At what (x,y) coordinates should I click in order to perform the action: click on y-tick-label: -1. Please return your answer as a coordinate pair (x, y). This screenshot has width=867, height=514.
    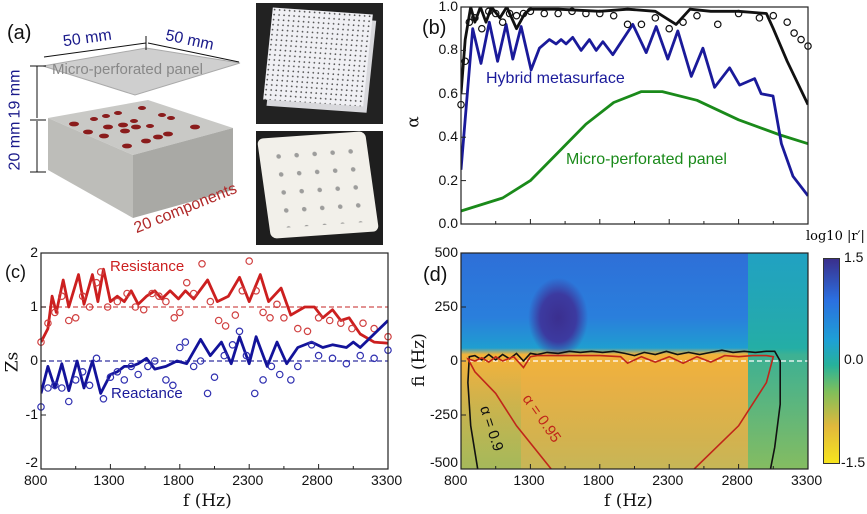
    Looking at the image, I should click on (31, 414).